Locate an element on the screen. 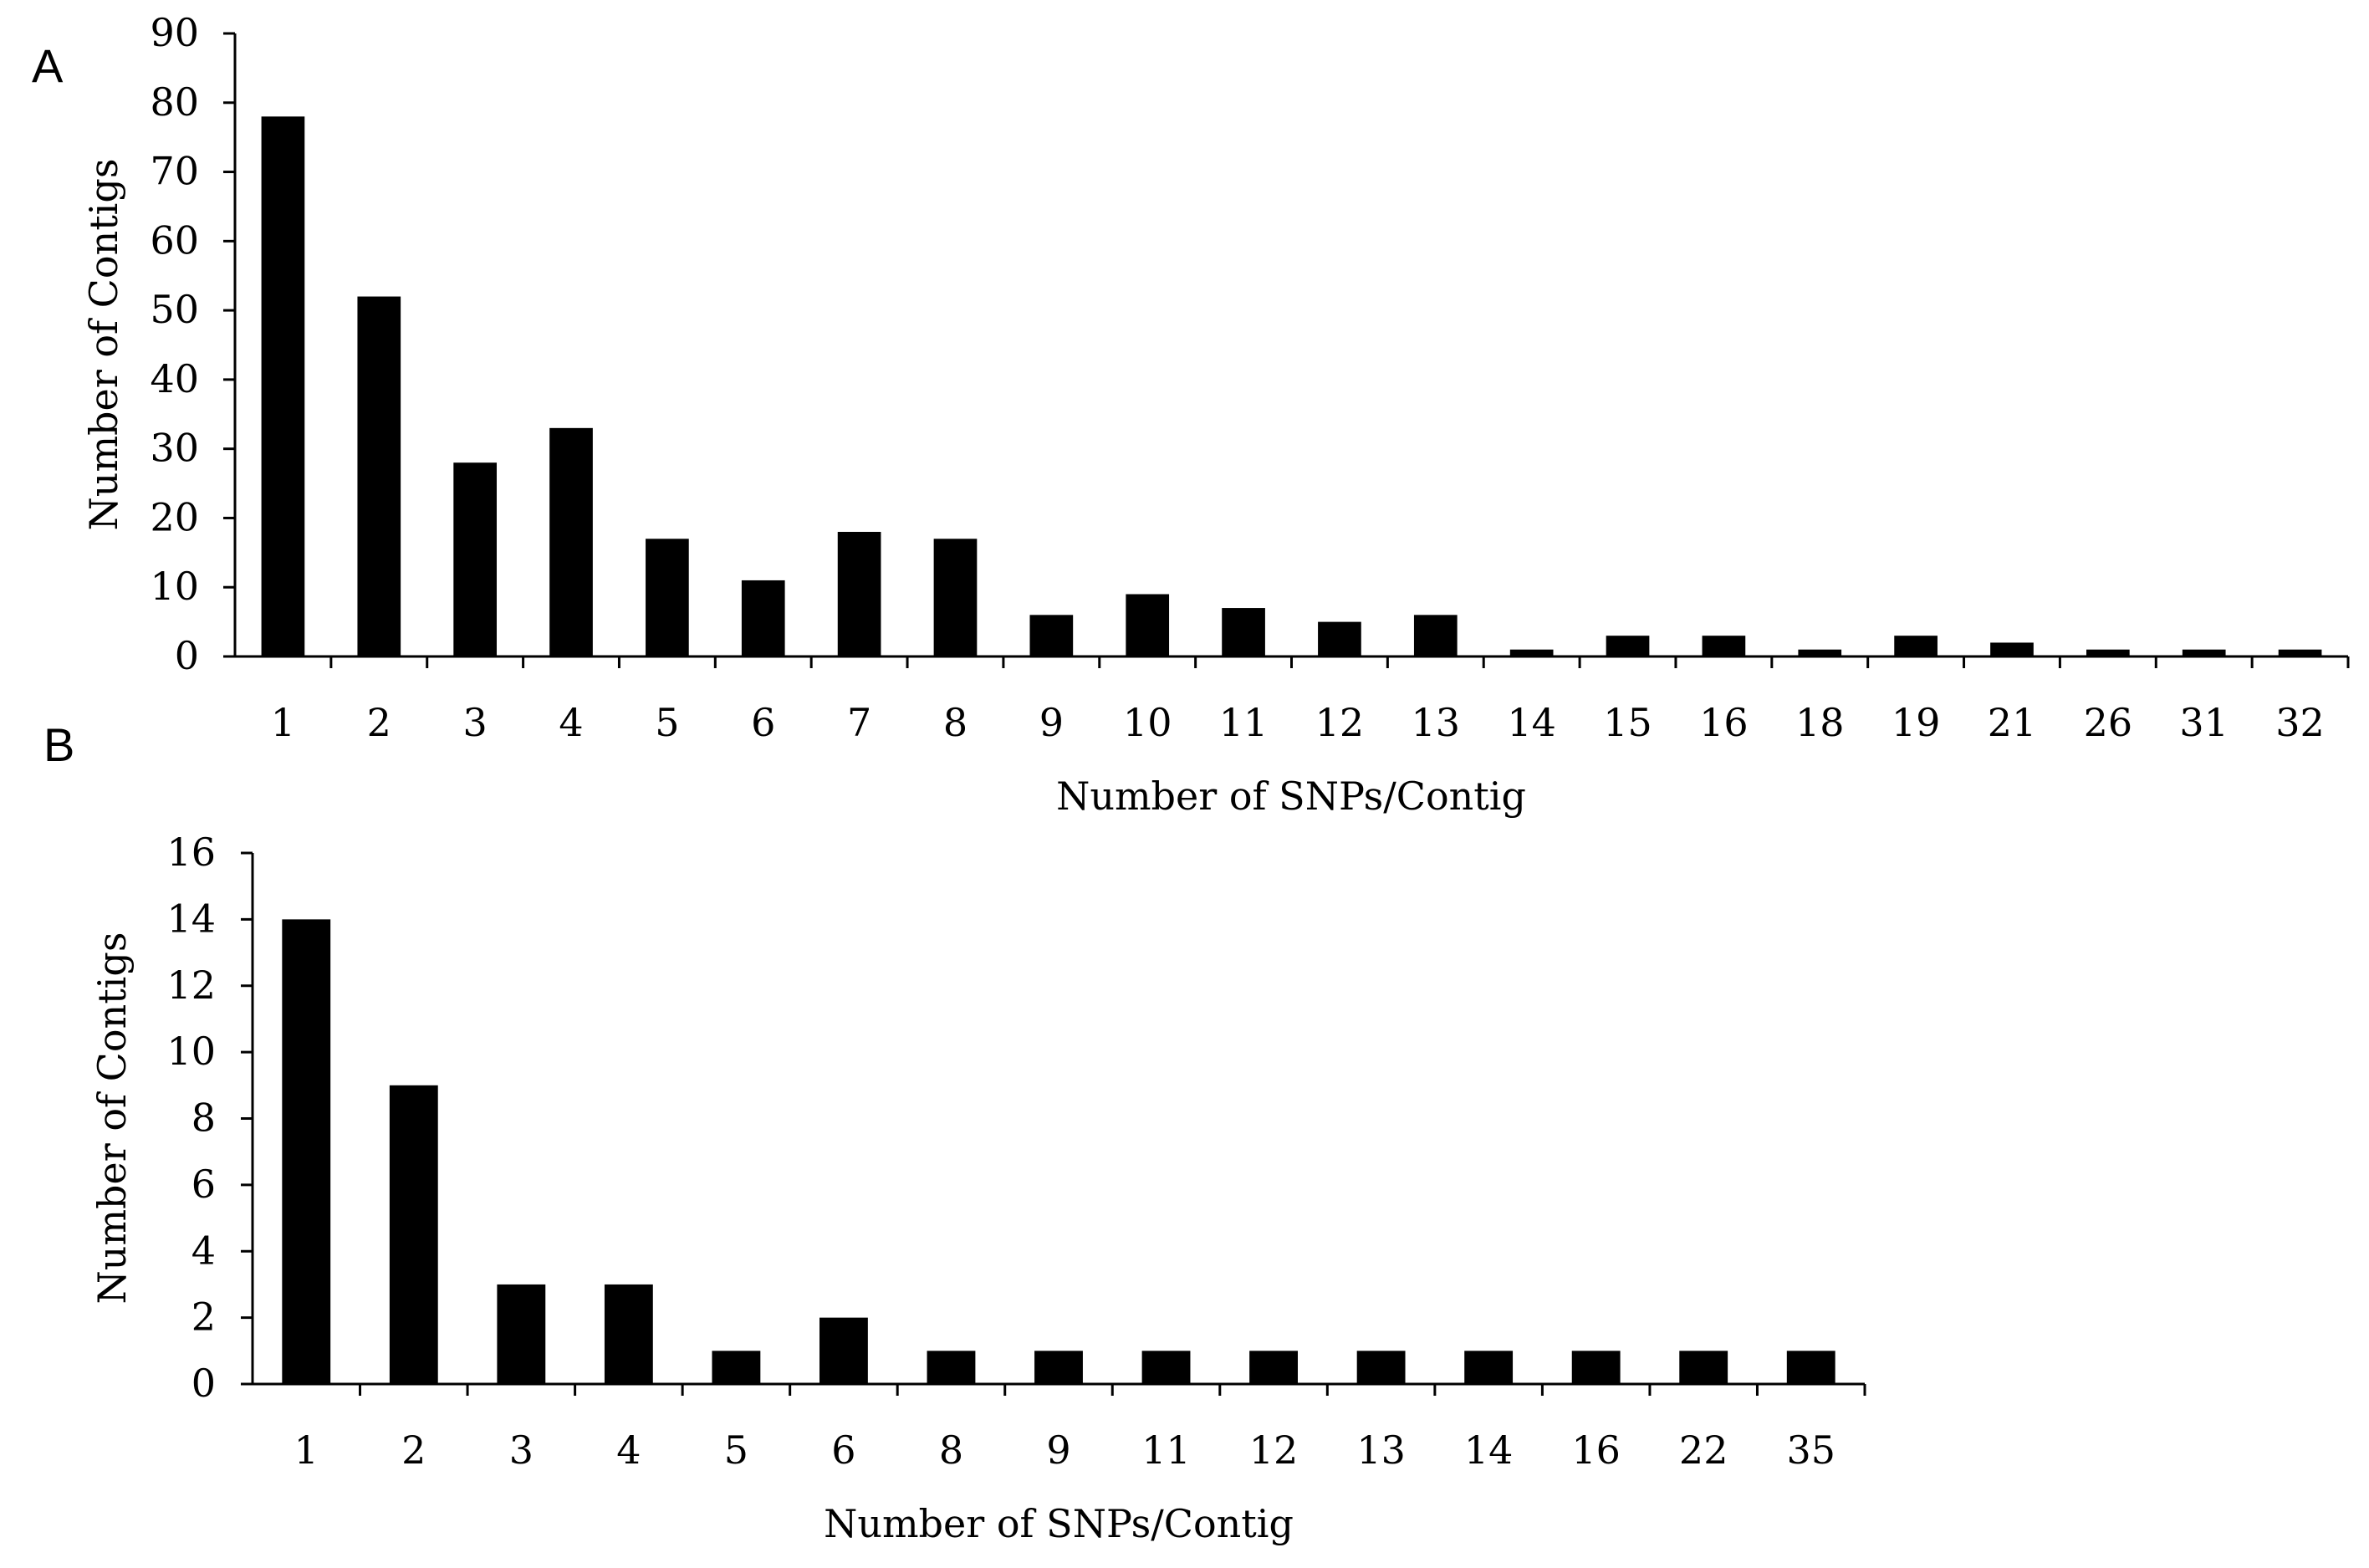 The height and width of the screenshot is (1568, 2369). x-tick-label: 19 is located at coordinates (1917, 722).